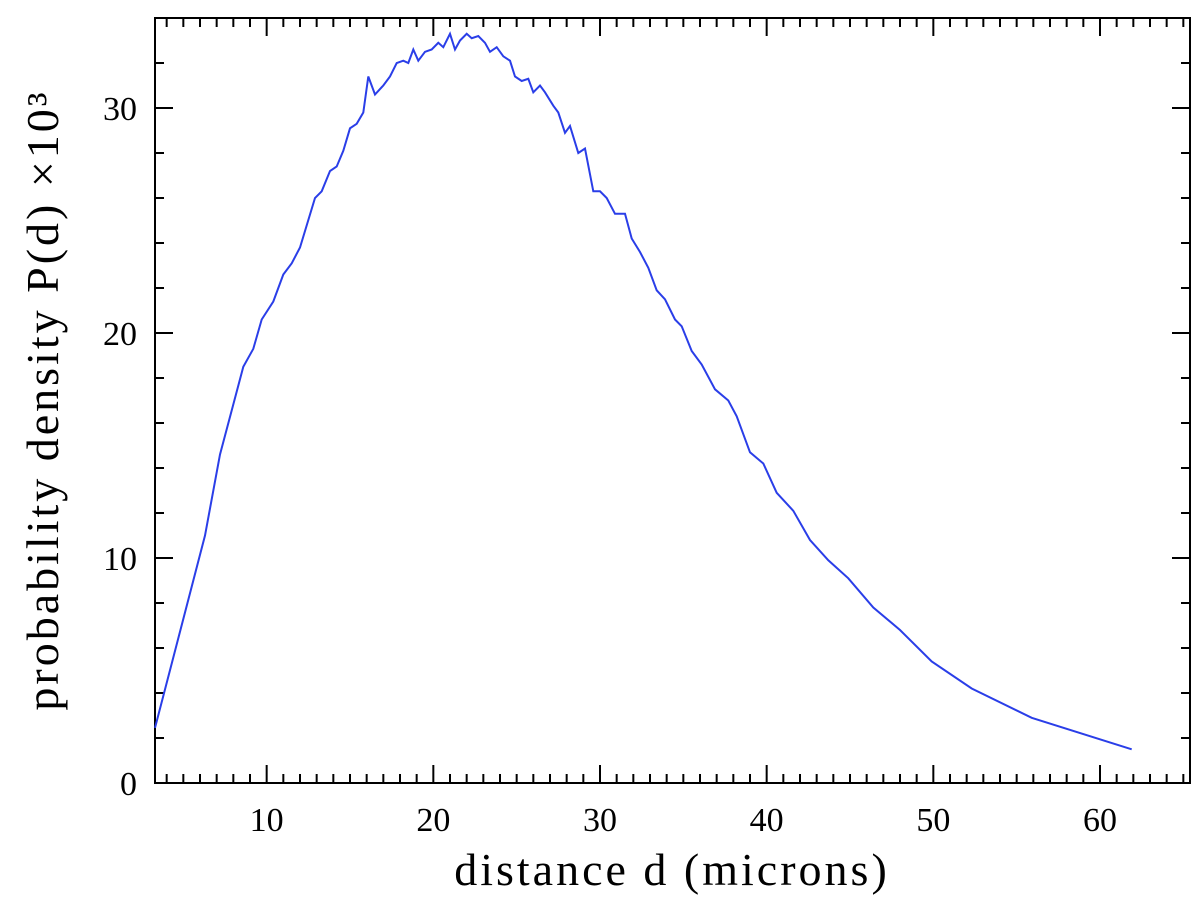  Describe the element at coordinates (600, 820) in the screenshot. I see `x-tick-label: 30` at that location.